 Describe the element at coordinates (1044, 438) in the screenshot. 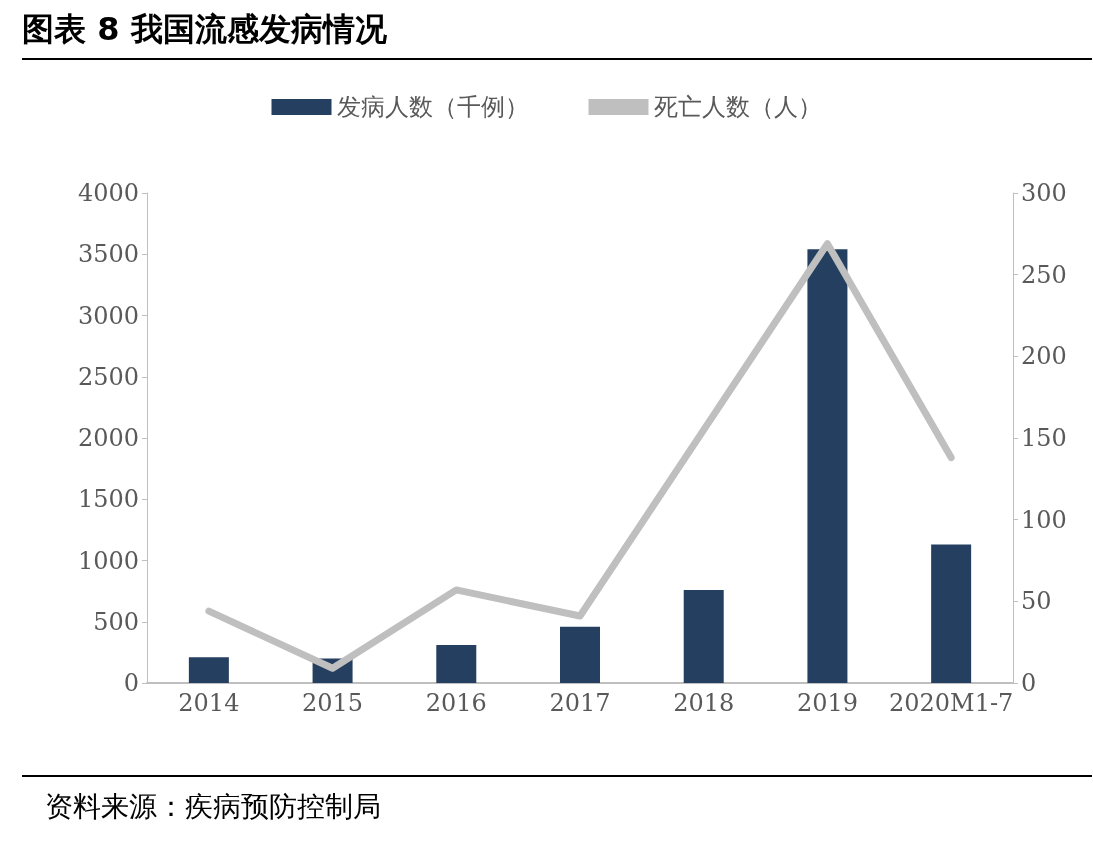

I see `y2-tick-label: 150` at that location.